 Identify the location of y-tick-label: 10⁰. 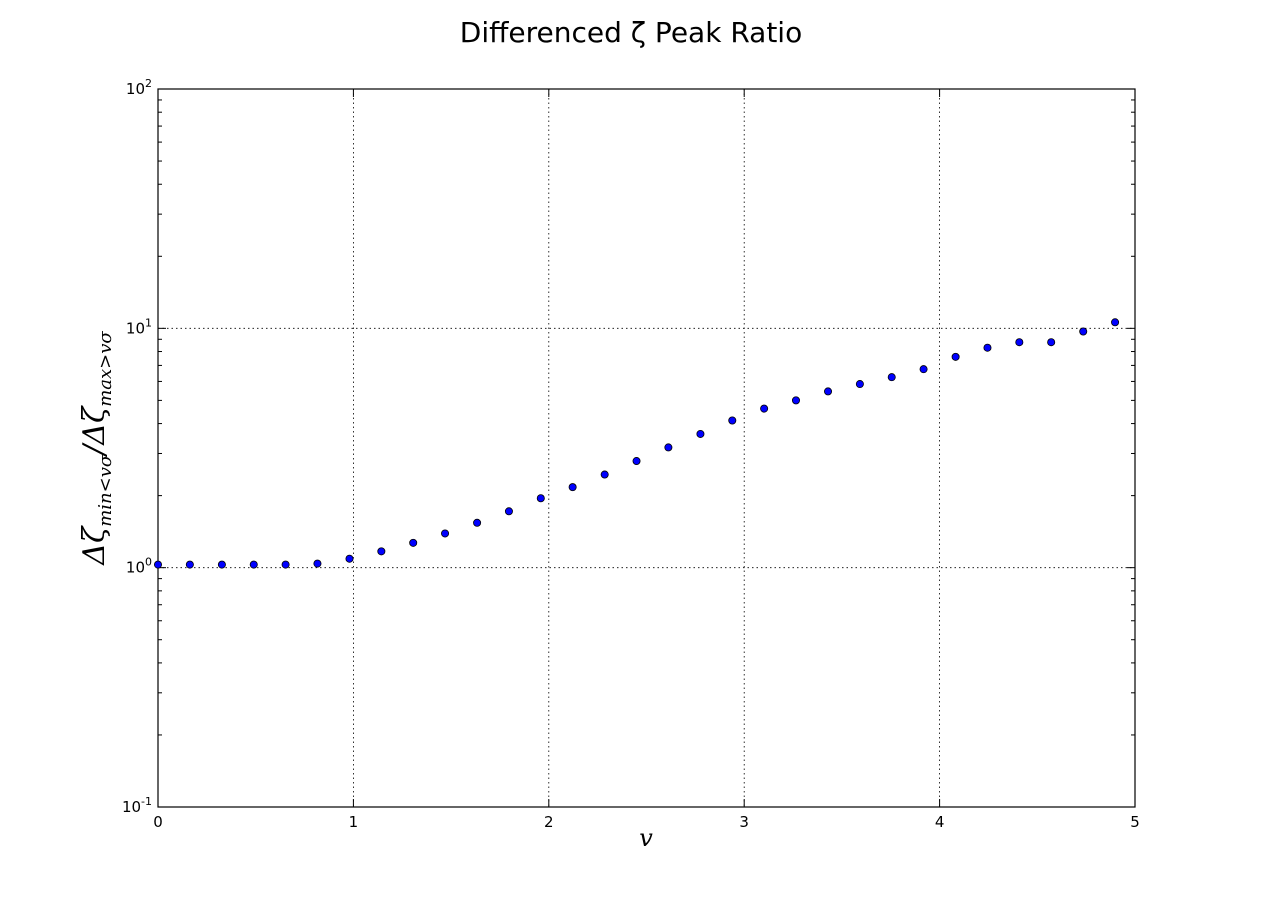
(139, 566).